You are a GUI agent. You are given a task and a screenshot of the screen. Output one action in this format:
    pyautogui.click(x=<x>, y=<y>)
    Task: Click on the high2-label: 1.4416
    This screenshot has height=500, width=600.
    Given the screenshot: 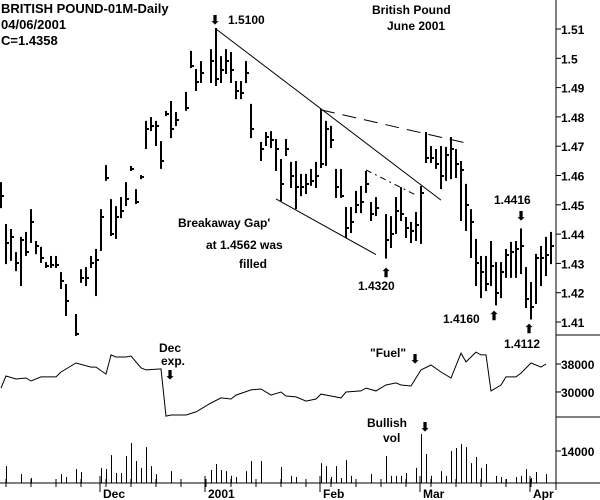 What is the action you would take?
    pyautogui.click(x=512, y=200)
    